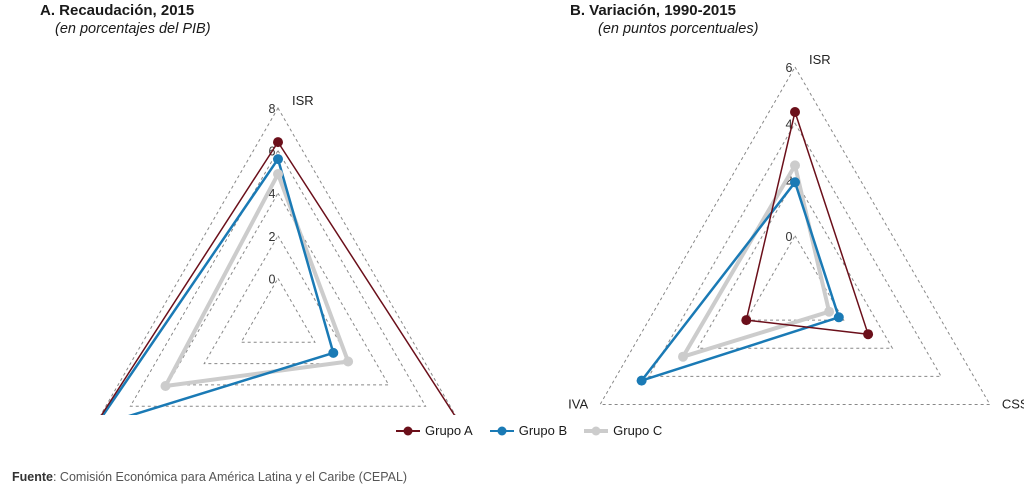 This screenshot has height=491, width=1024. What do you see at coordinates (596, 430) in the screenshot?
I see `legend-marker-grupo-c` at bounding box center [596, 430].